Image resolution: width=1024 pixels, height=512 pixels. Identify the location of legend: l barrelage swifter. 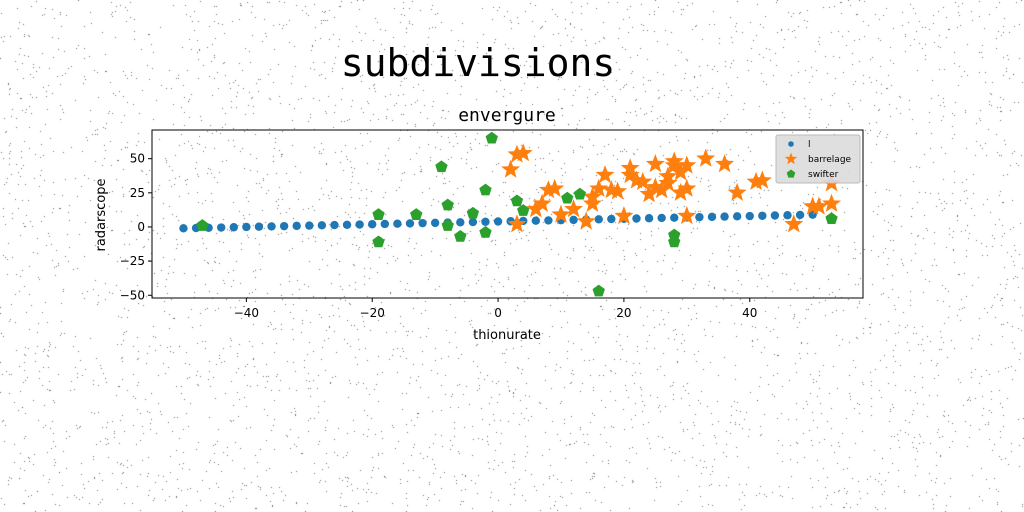
(818, 159).